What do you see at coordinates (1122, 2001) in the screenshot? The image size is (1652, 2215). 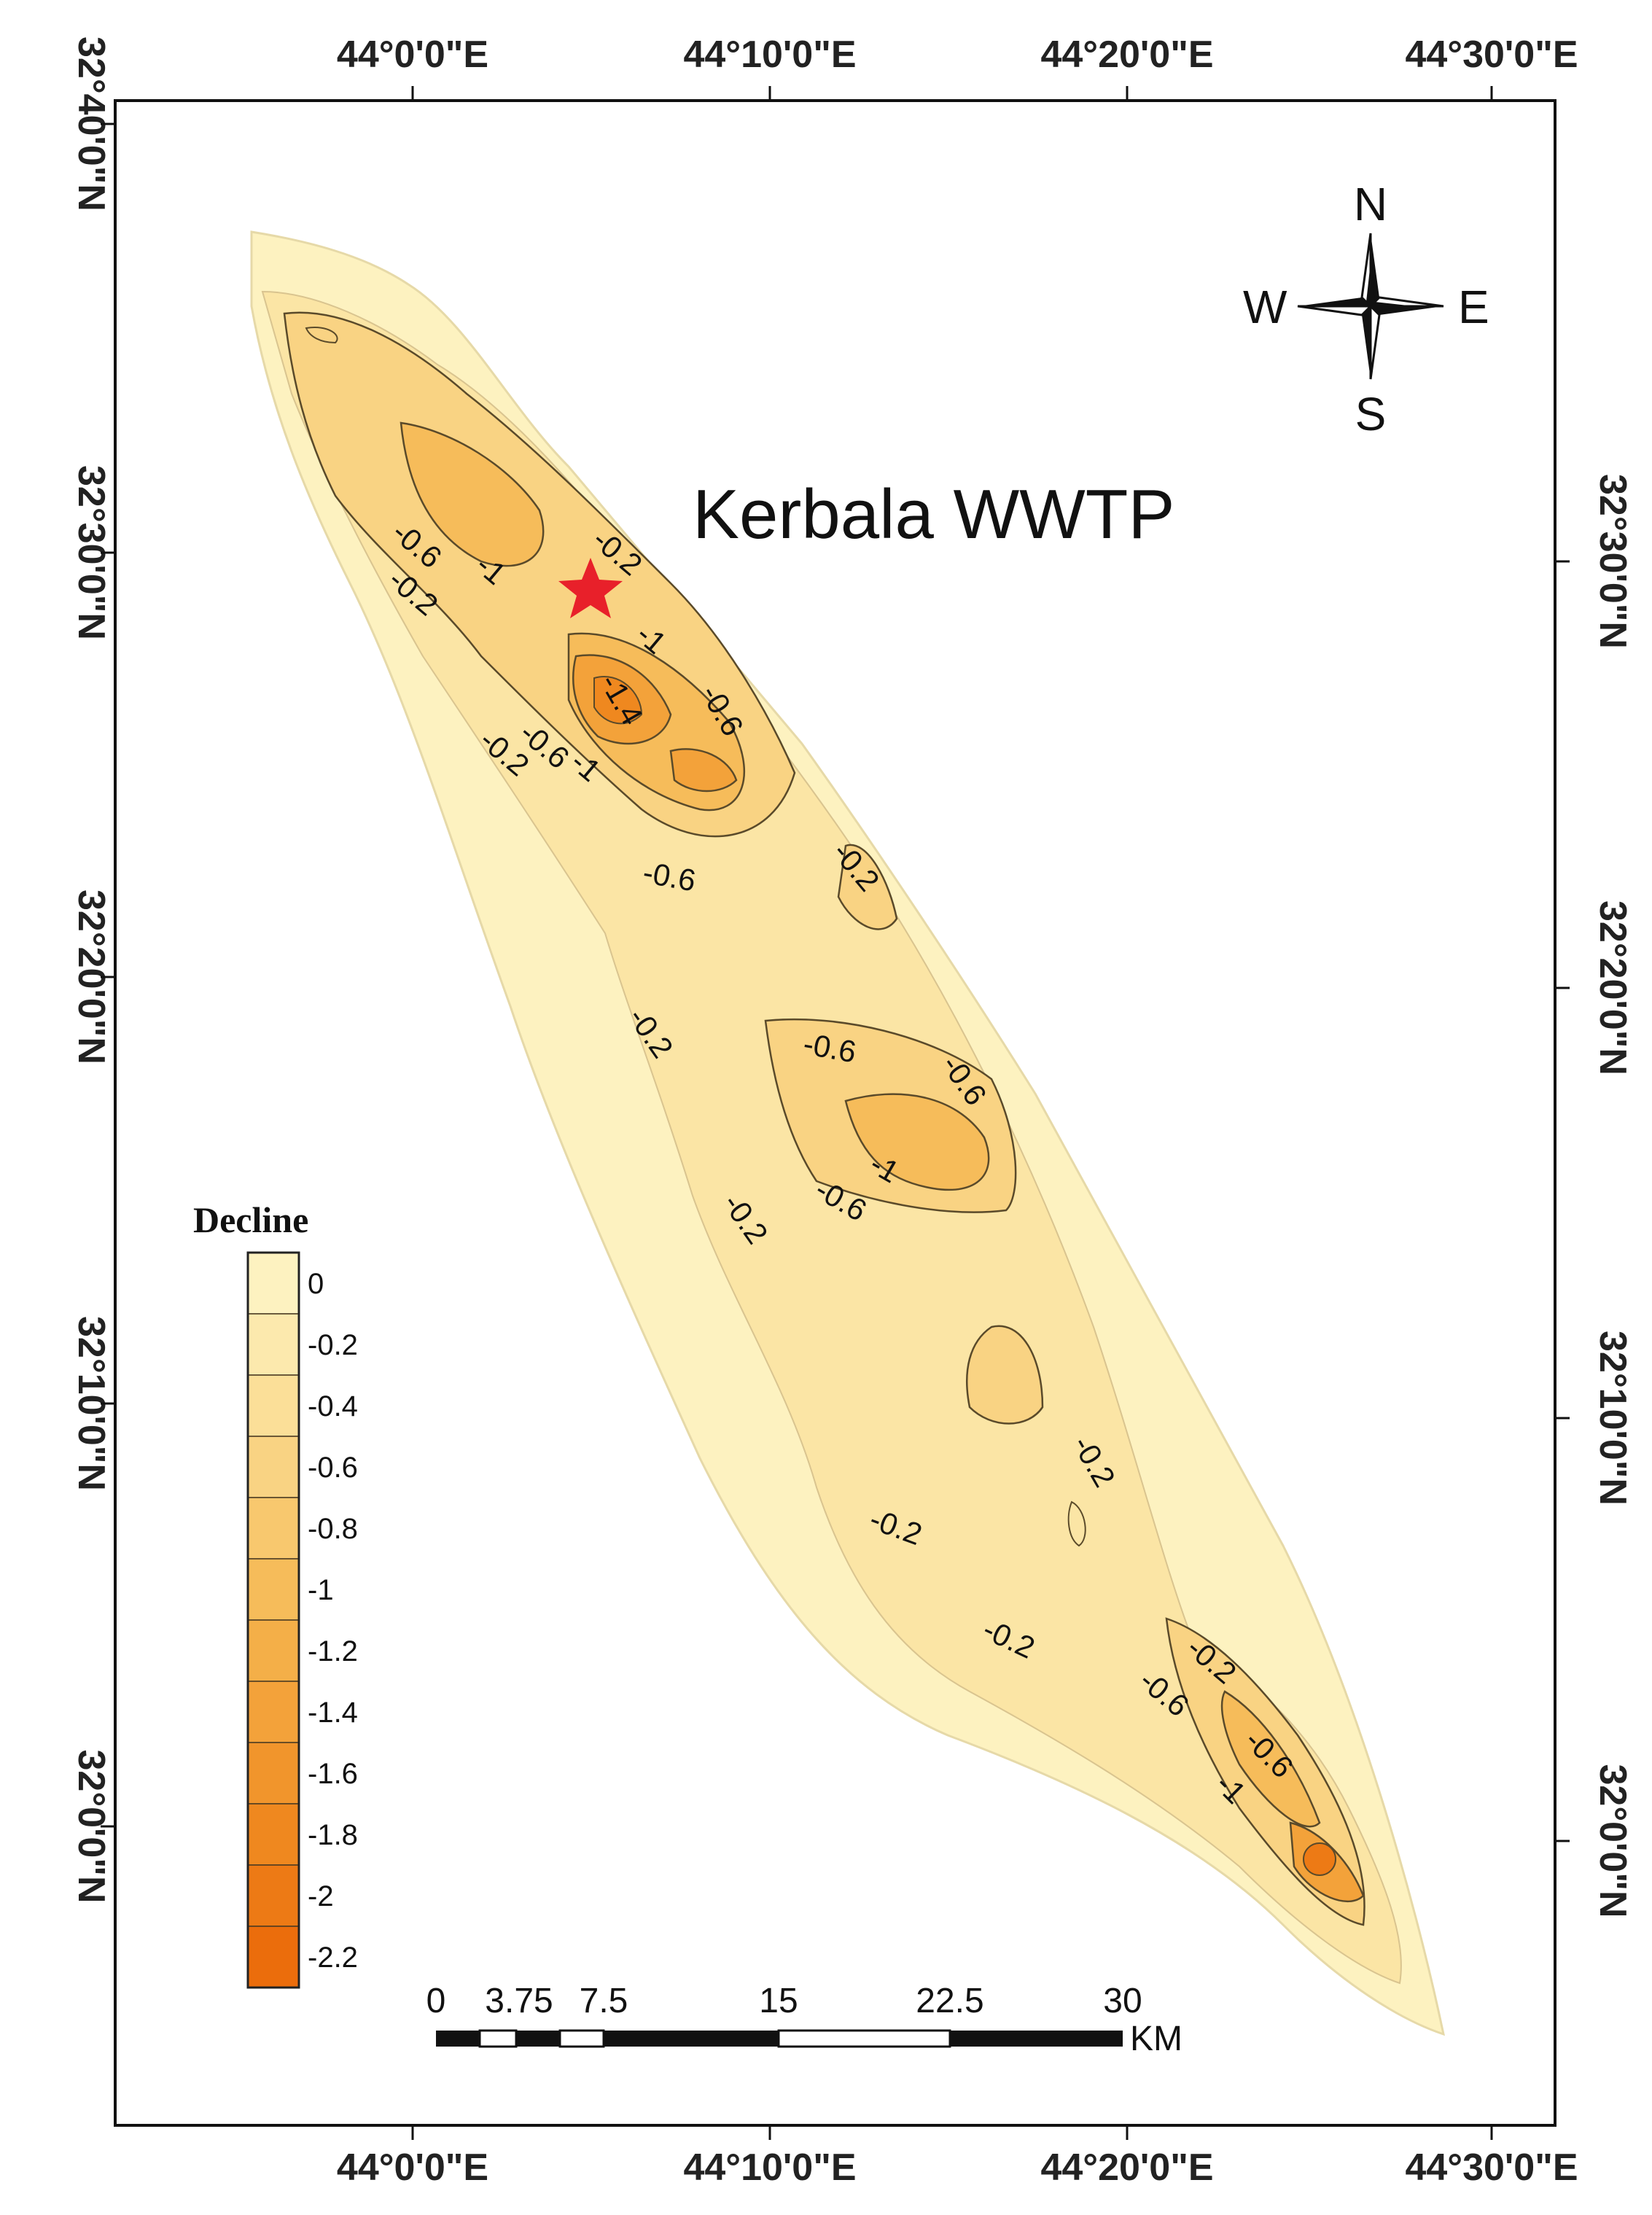 I see `scale-bar-label: 30` at bounding box center [1122, 2001].